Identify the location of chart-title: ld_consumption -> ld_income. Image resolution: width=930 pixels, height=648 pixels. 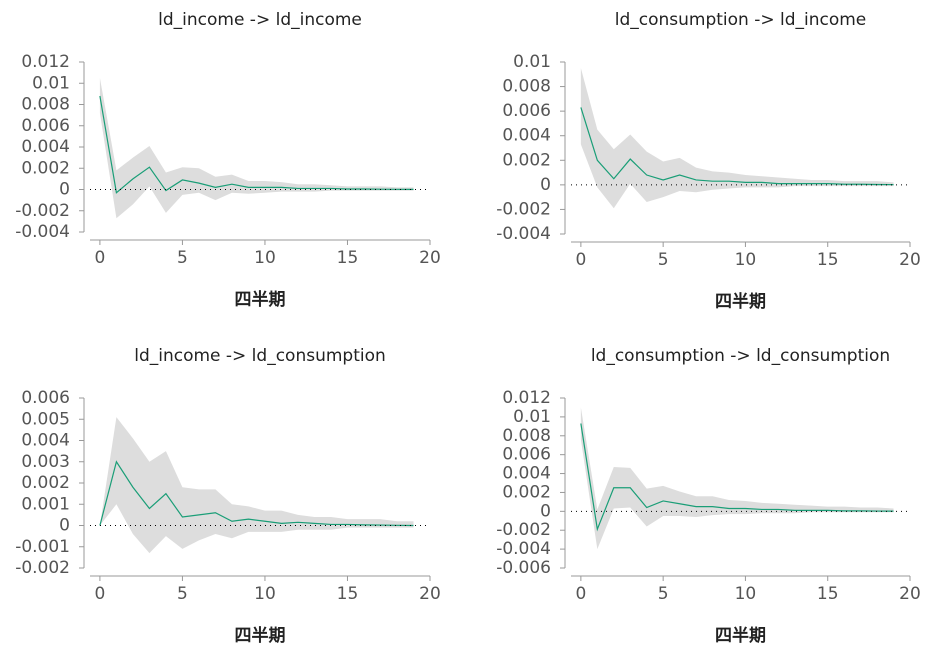
(741, 20).